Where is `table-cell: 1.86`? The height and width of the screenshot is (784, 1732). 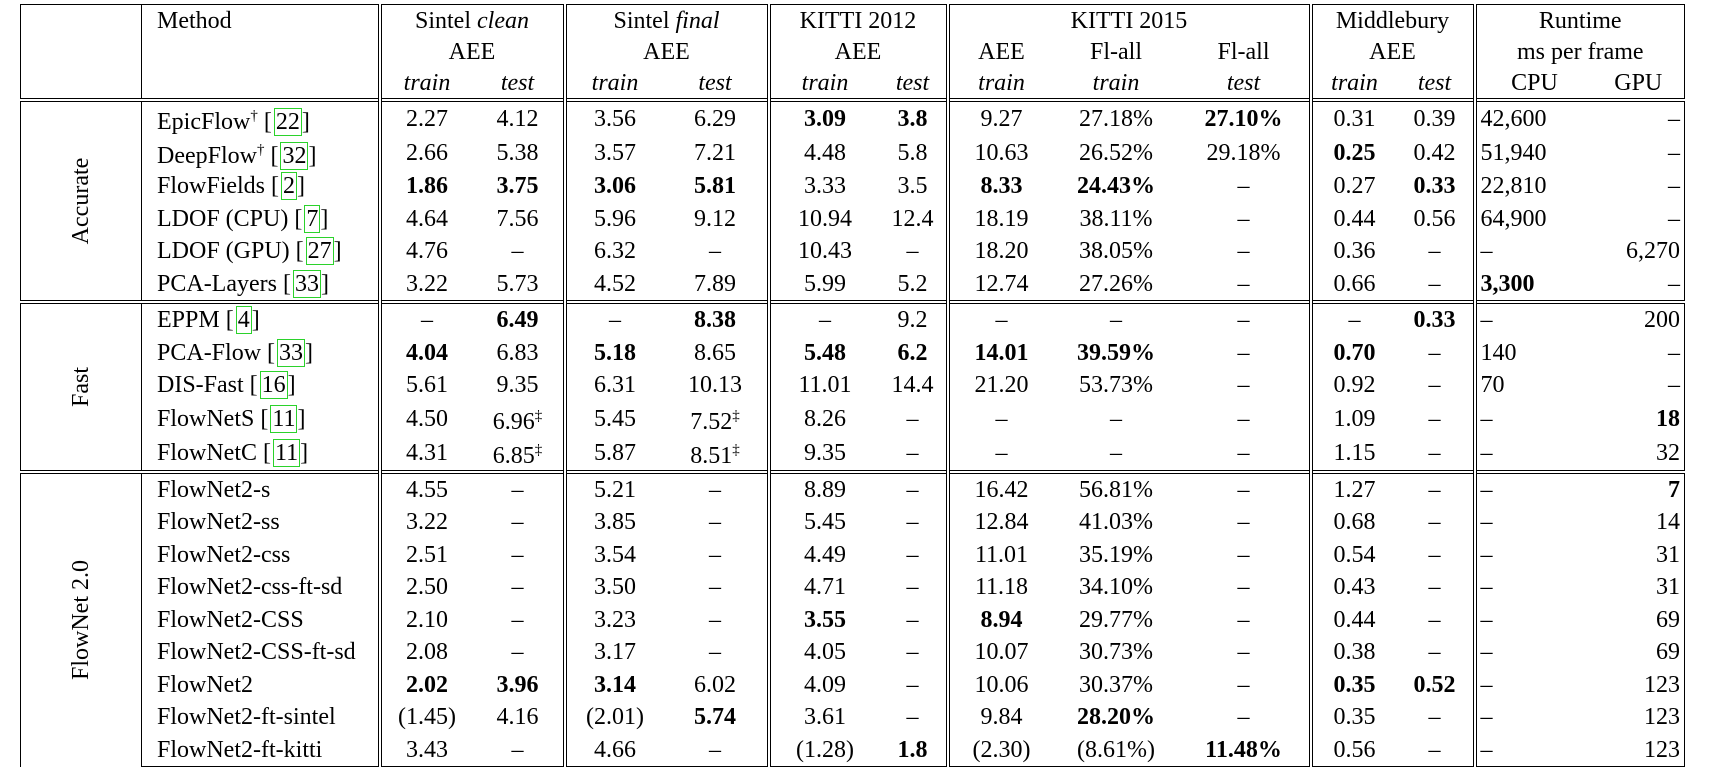
table-cell: 1.86 is located at coordinates (427, 186).